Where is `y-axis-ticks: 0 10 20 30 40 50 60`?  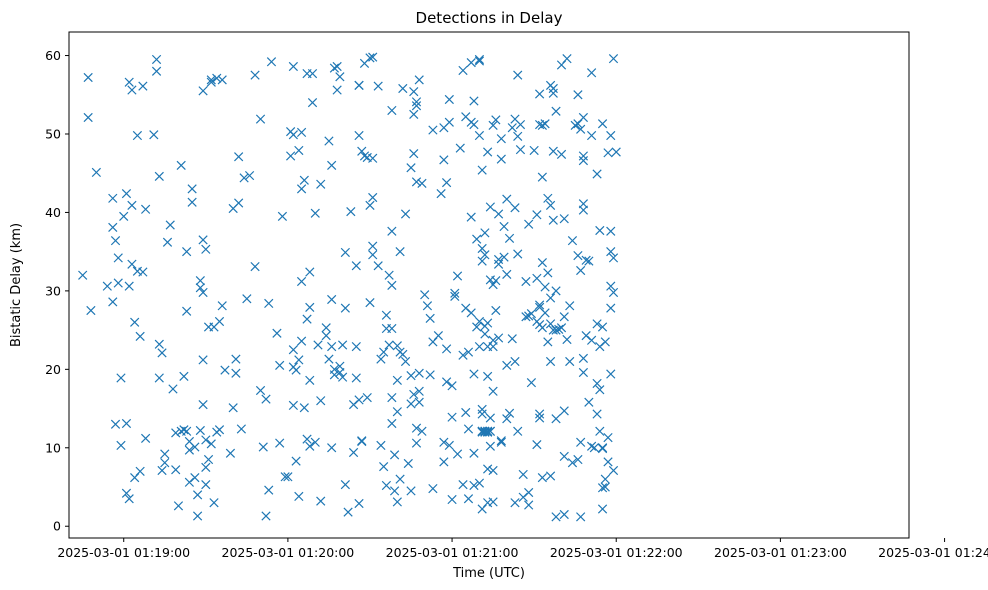
y-axis-ticks: 0 10 20 30 40 50 60 is located at coordinates (57, 291).